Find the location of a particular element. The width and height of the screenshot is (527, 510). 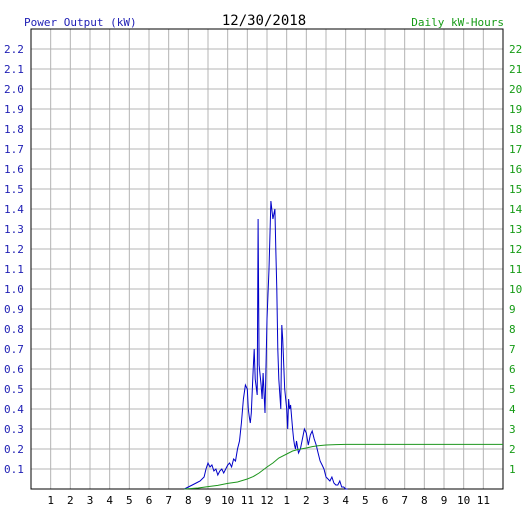

right-y-tick-label: 3 is located at coordinates (512, 429).